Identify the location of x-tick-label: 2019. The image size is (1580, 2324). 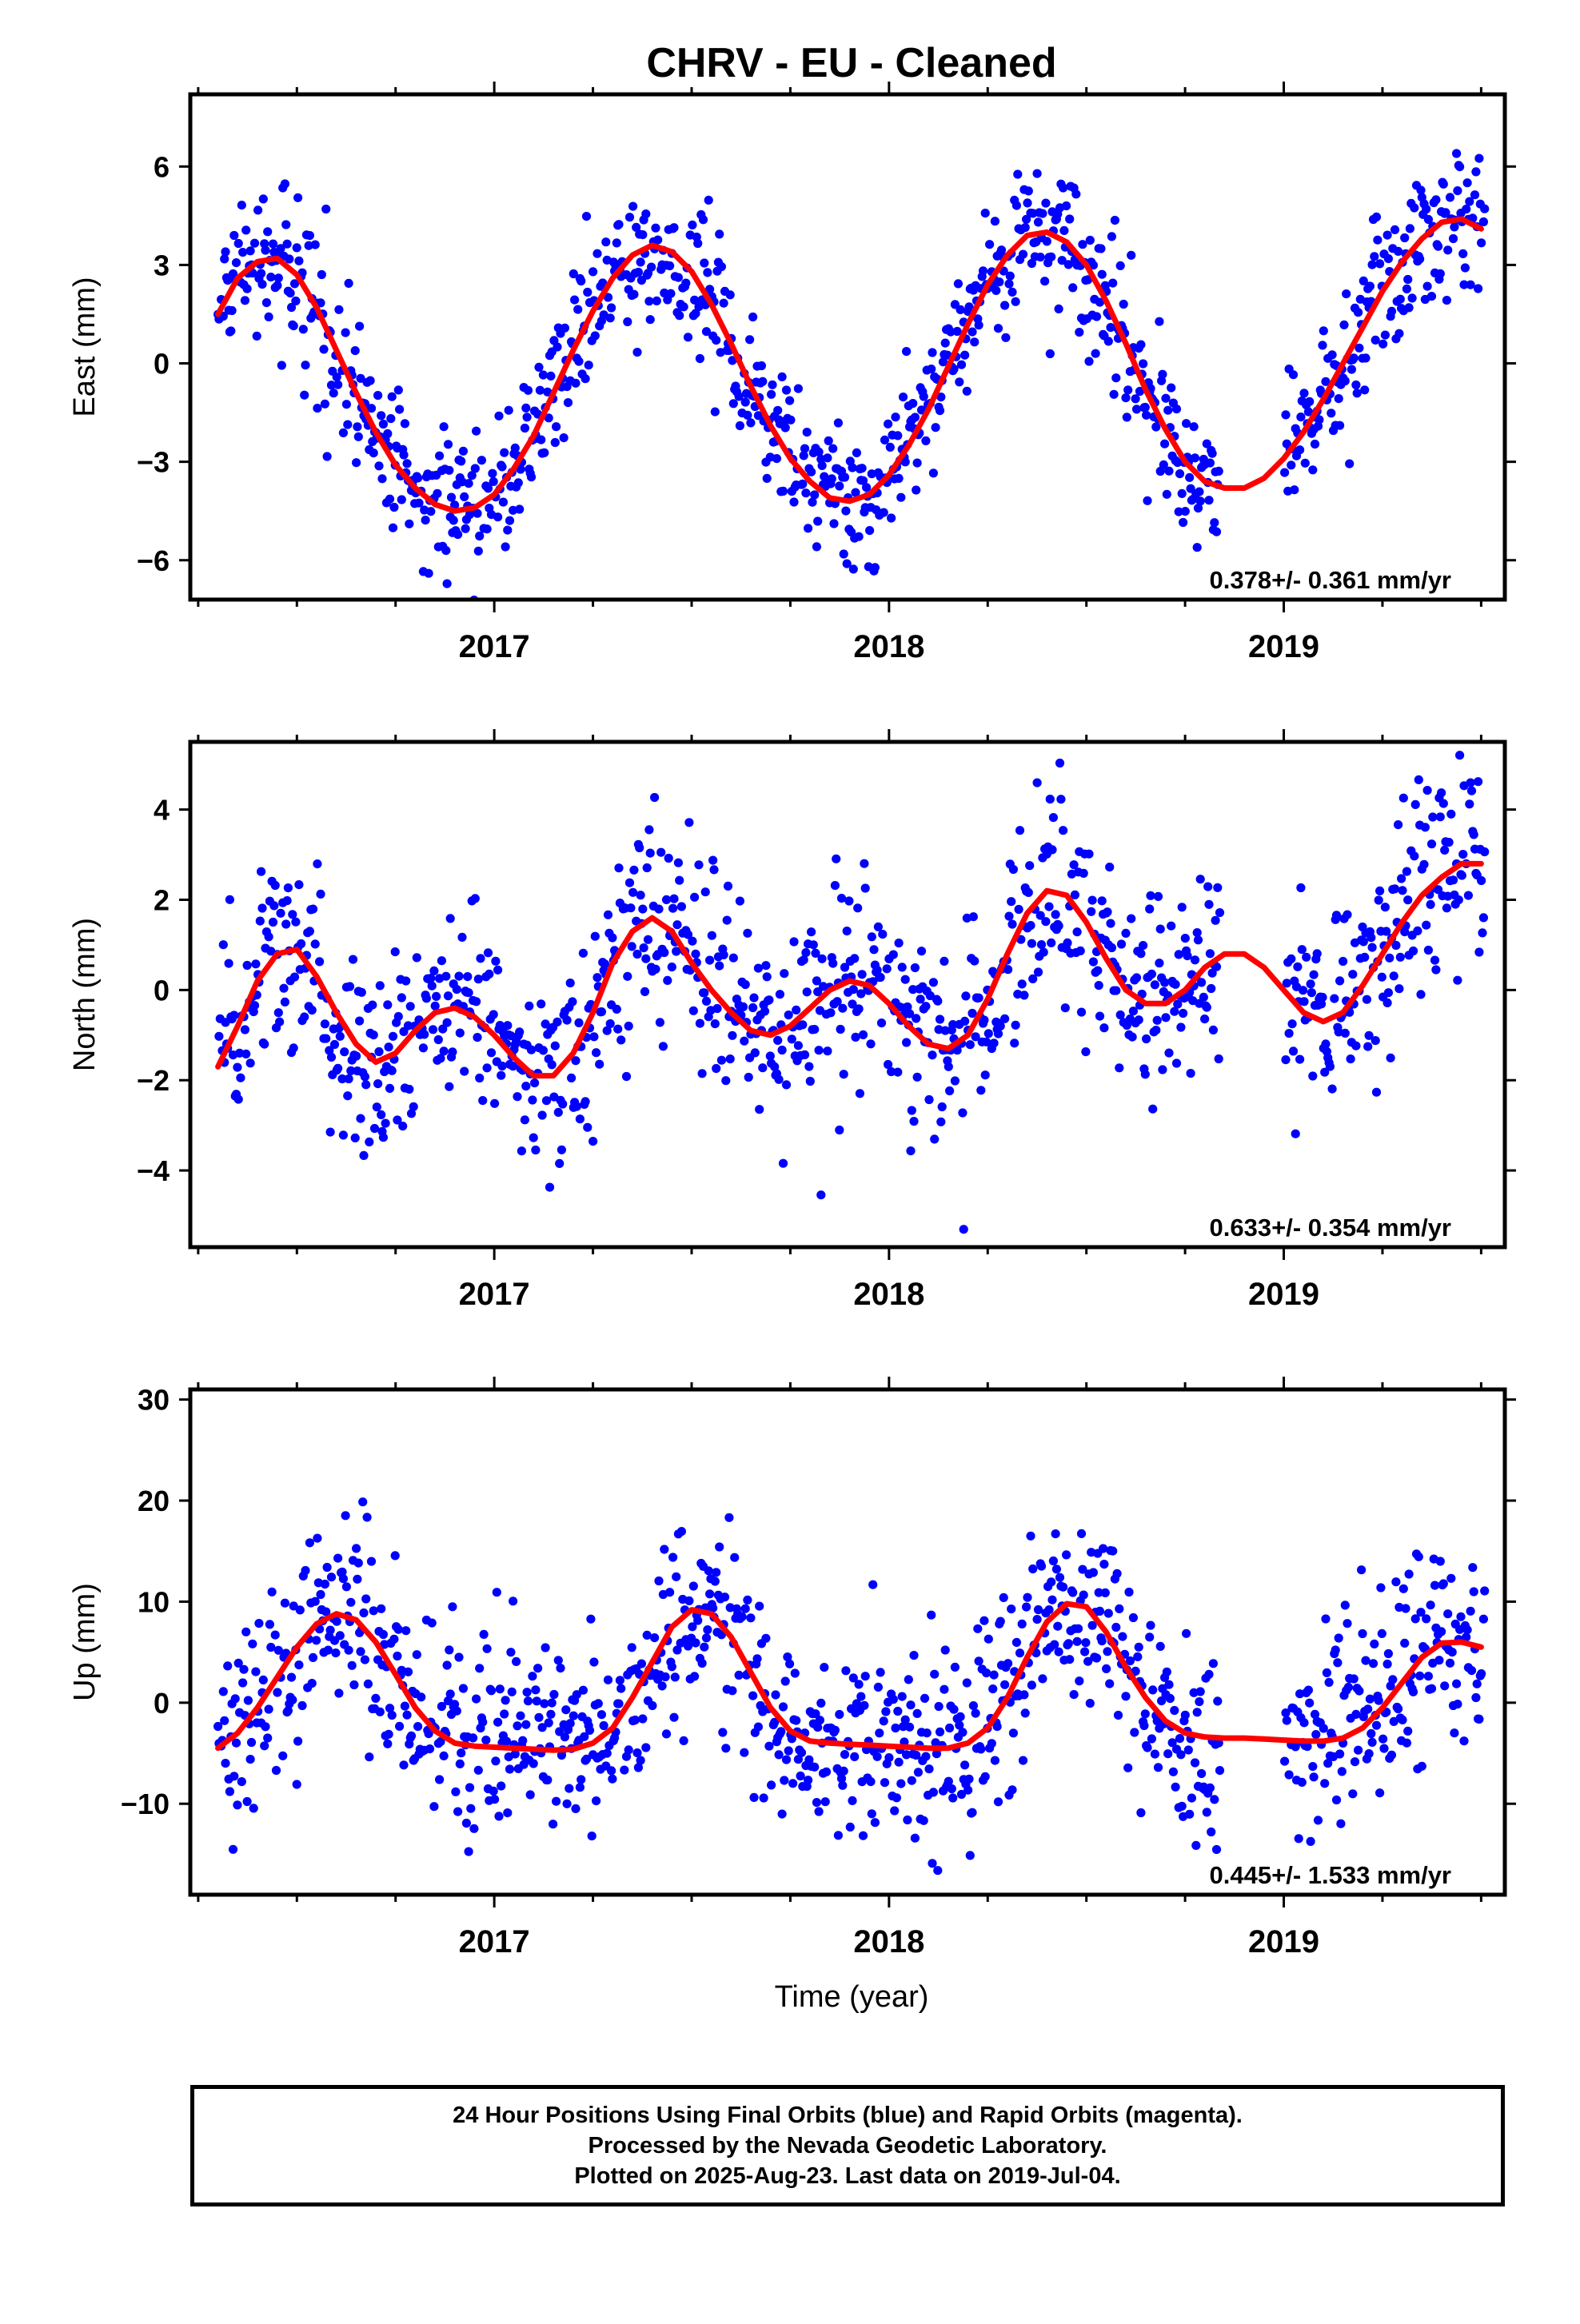
(1284, 1294).